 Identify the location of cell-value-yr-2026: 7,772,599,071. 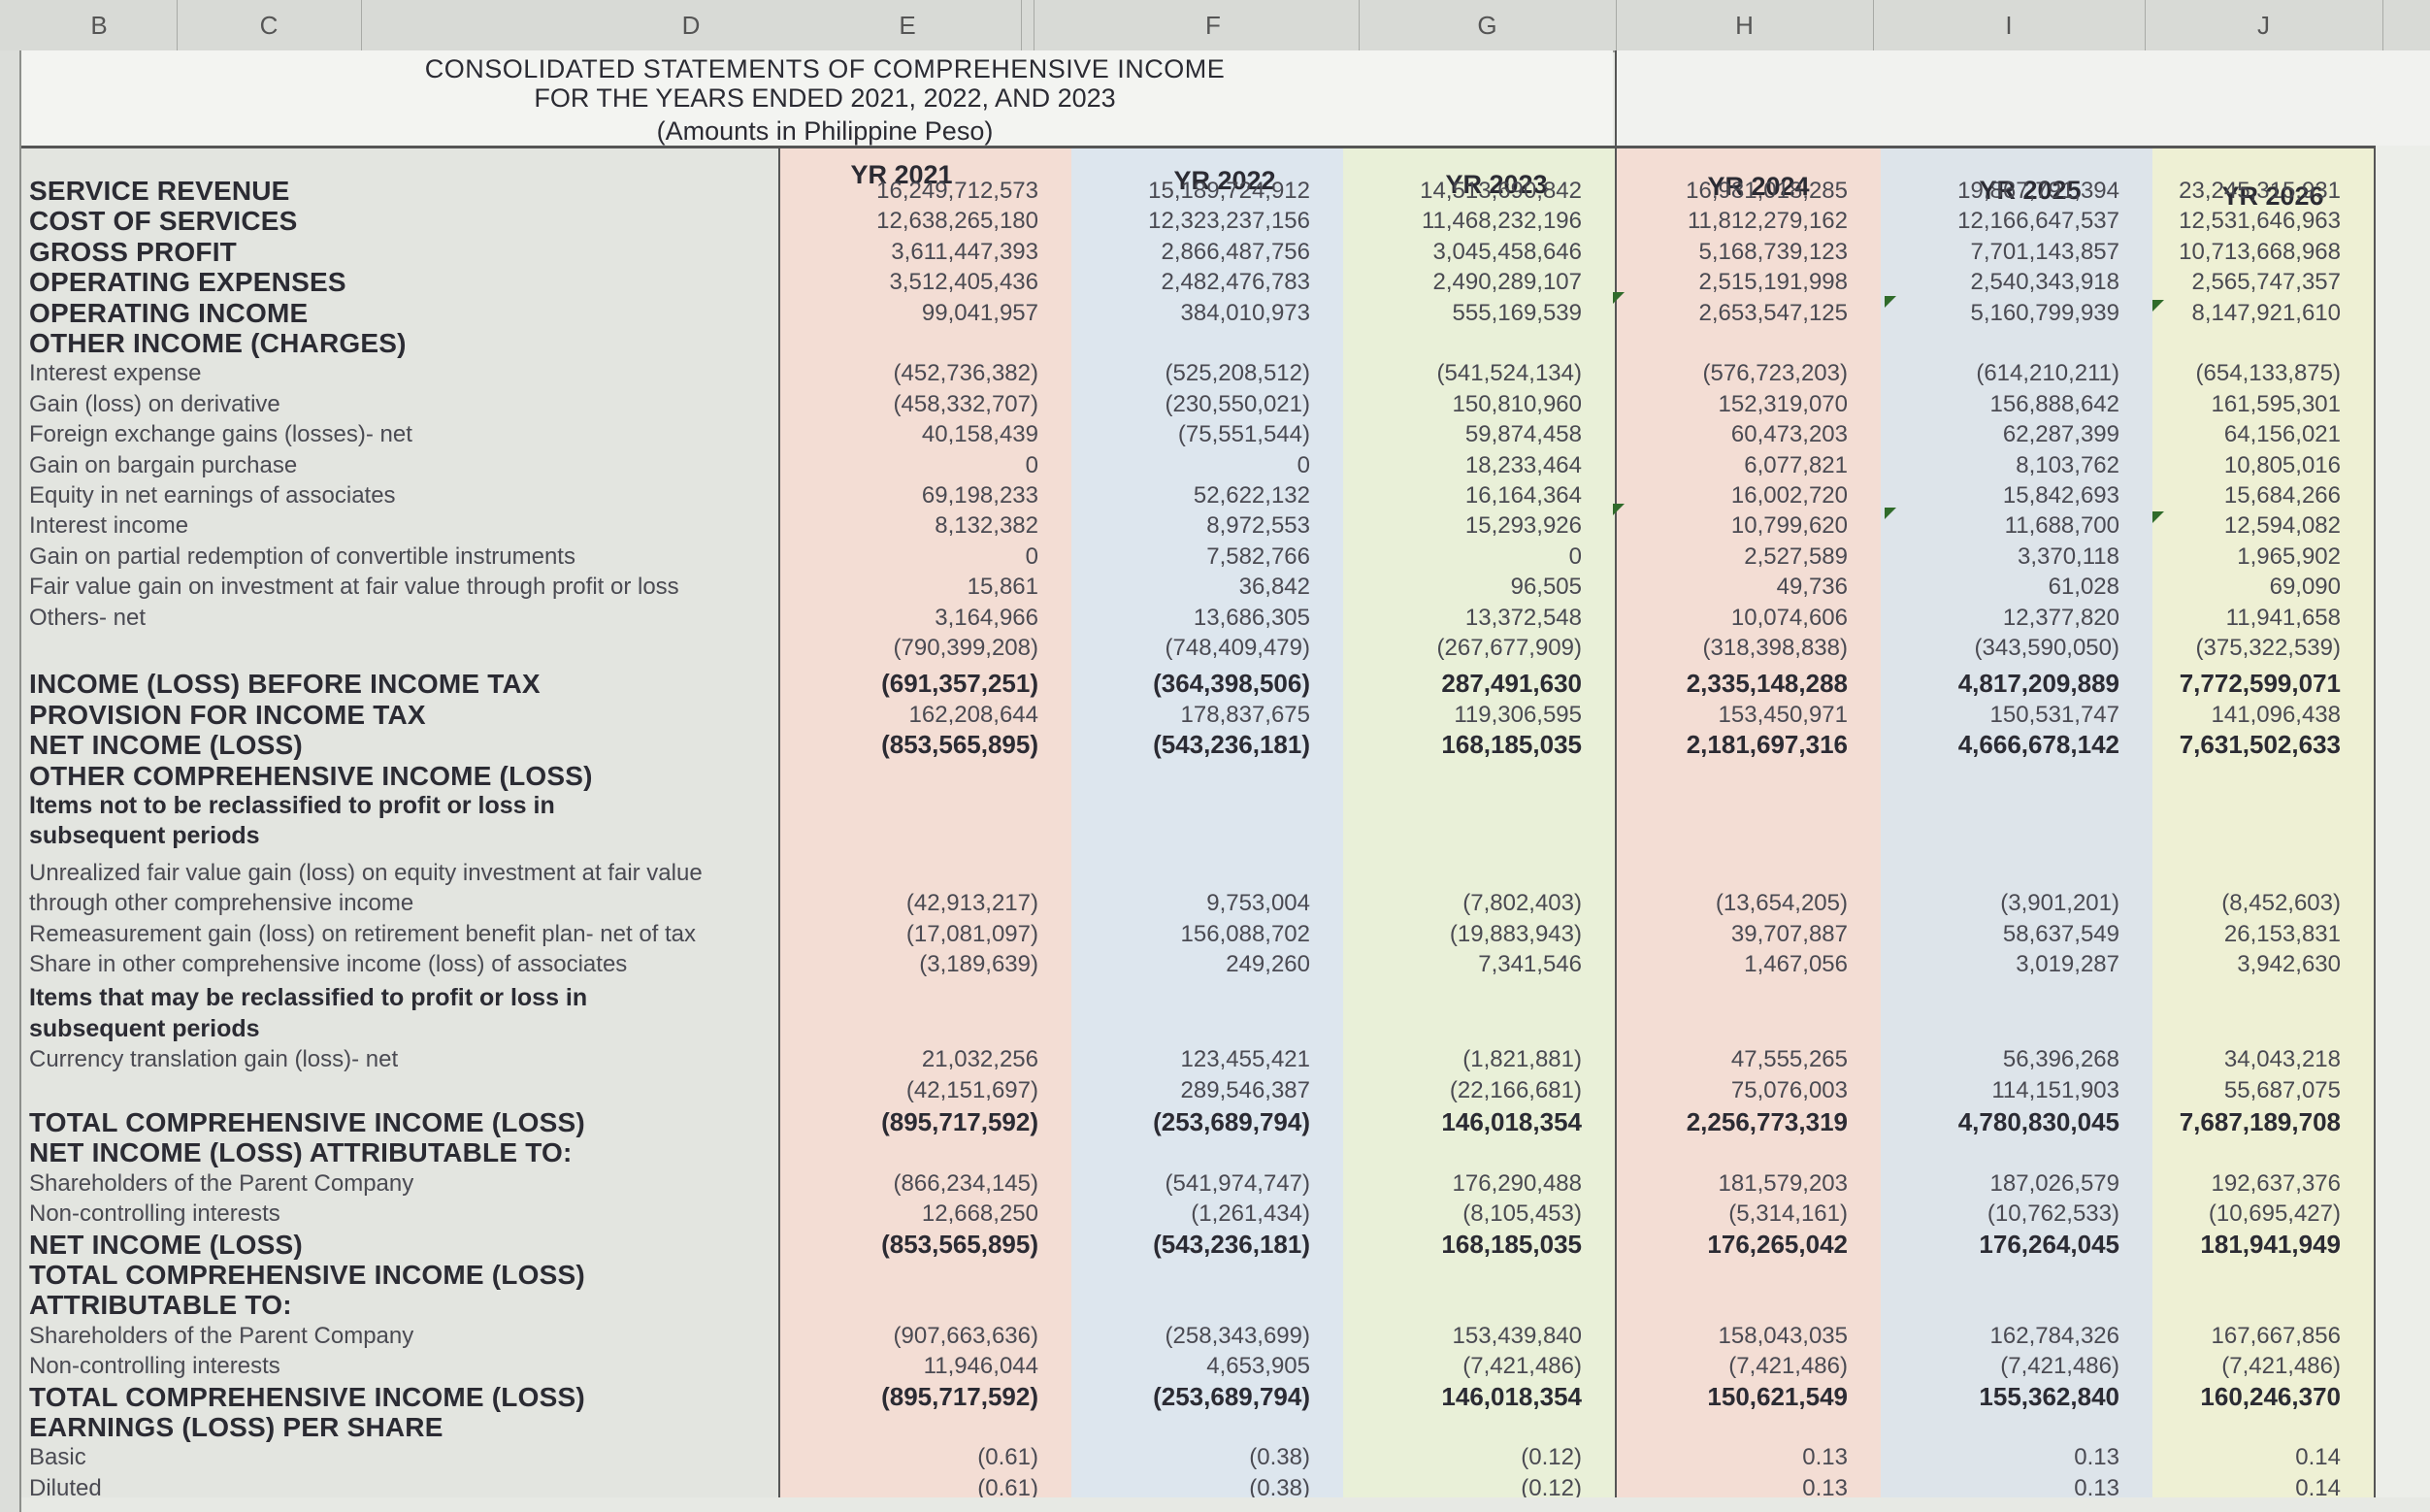
(2263, 684).